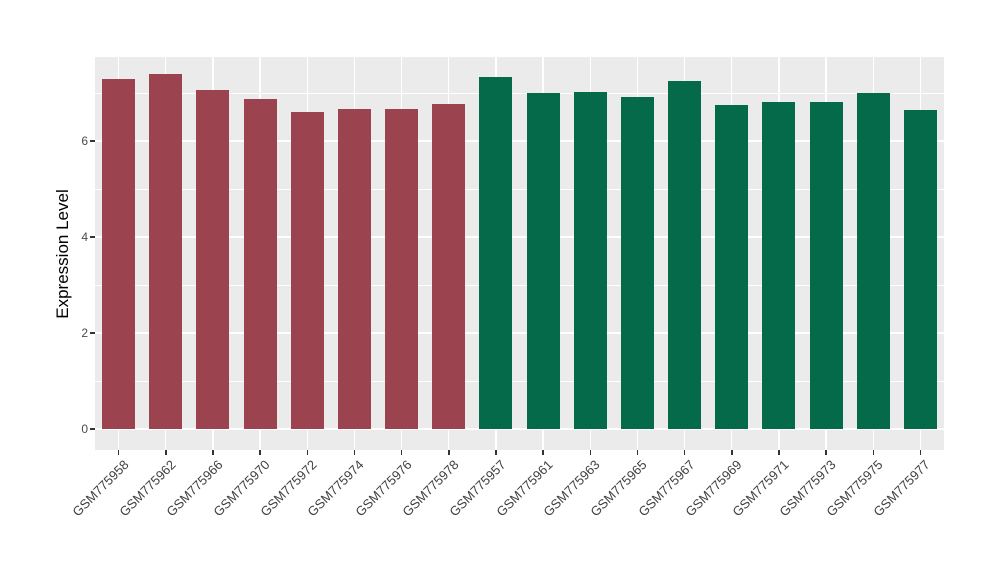 This screenshot has height=580, width=1000. What do you see at coordinates (84, 429) in the screenshot?
I see `y-axis-tick-label: 0` at bounding box center [84, 429].